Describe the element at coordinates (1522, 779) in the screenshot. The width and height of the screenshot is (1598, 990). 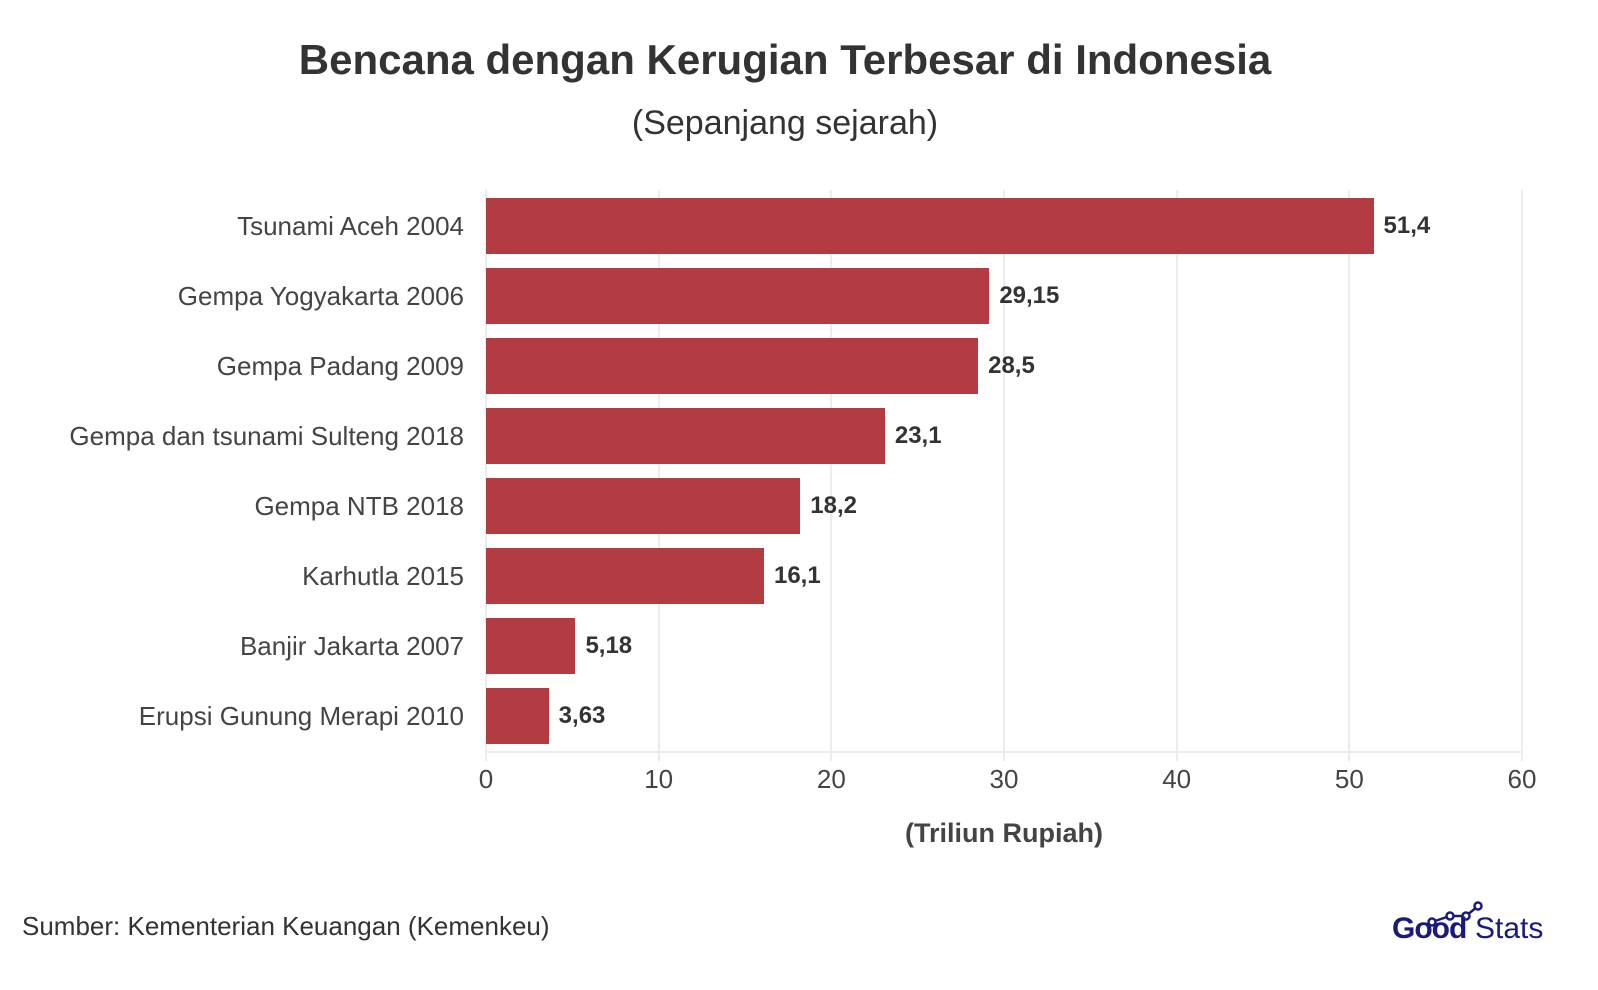
I see `x-tick-label: 60` at that location.